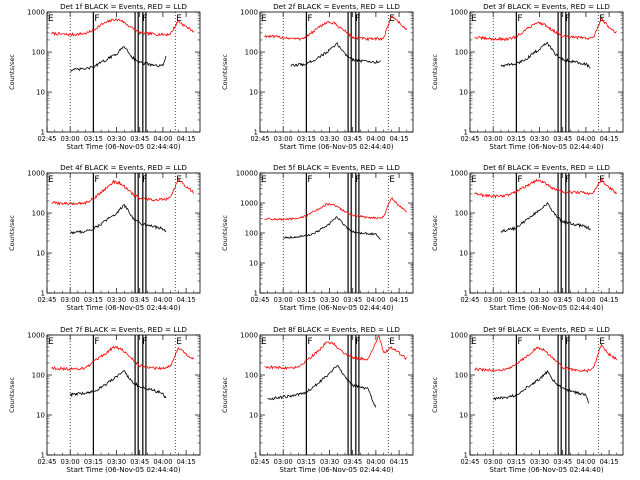 The width and height of the screenshot is (640, 480). I want to click on chart-title: Det 5f BLACK = Events, RED = LLD, so click(336, 167).